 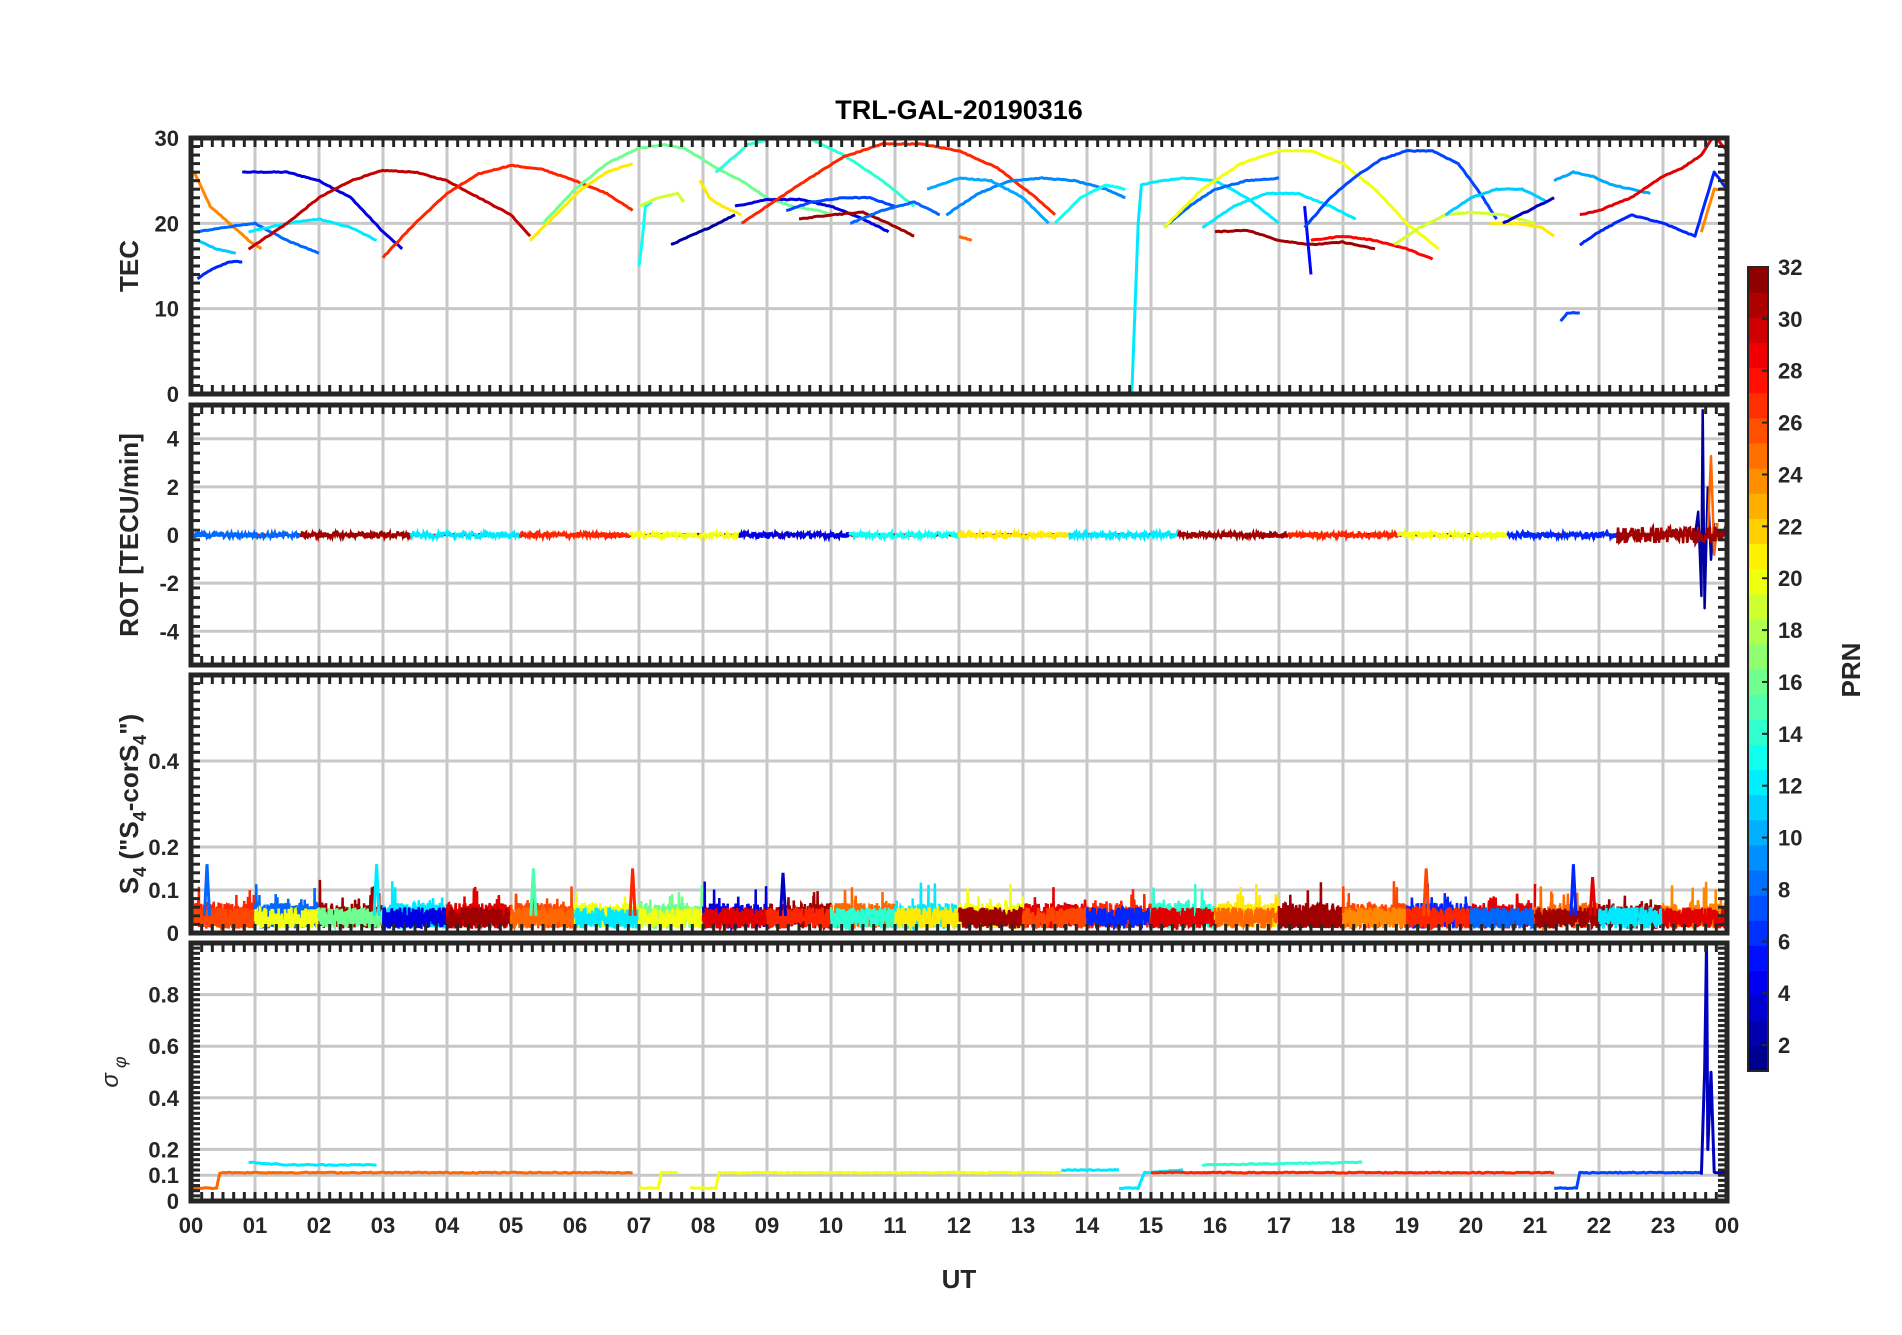 What do you see at coordinates (173, 933) in the screenshot?
I see `y-tick-label-s4: 0` at bounding box center [173, 933].